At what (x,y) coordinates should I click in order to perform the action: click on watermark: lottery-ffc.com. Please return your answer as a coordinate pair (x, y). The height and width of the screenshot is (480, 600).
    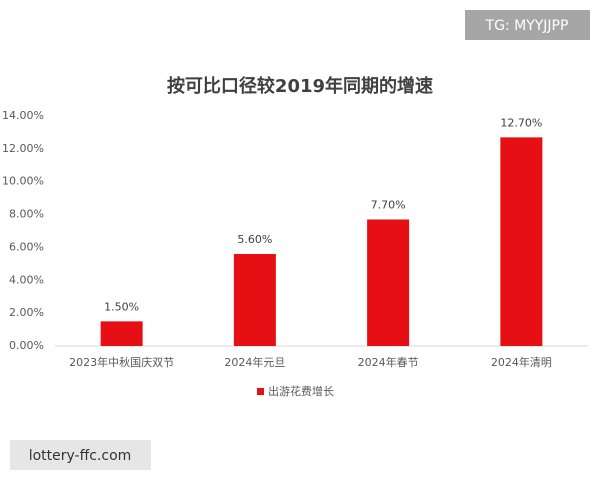
    Looking at the image, I should click on (80, 456).